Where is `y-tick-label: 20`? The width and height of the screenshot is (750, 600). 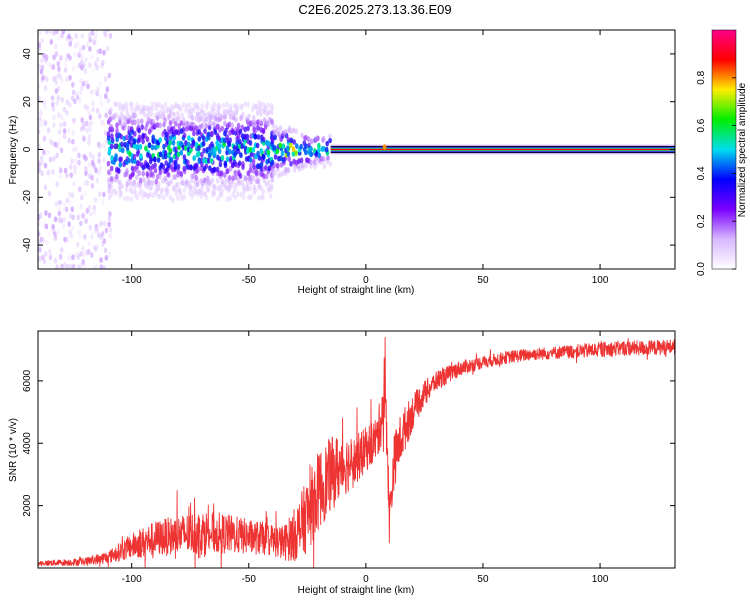 y-tick-label: 20 is located at coordinates (27, 102).